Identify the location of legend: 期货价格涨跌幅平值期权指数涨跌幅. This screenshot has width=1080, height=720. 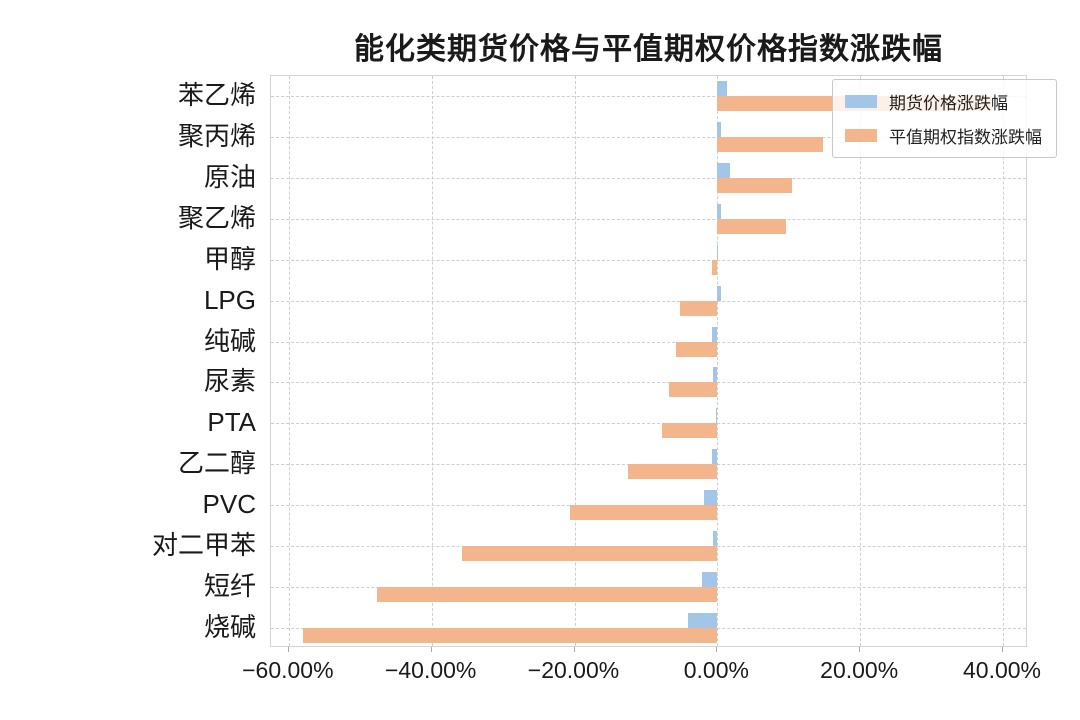
(944, 118).